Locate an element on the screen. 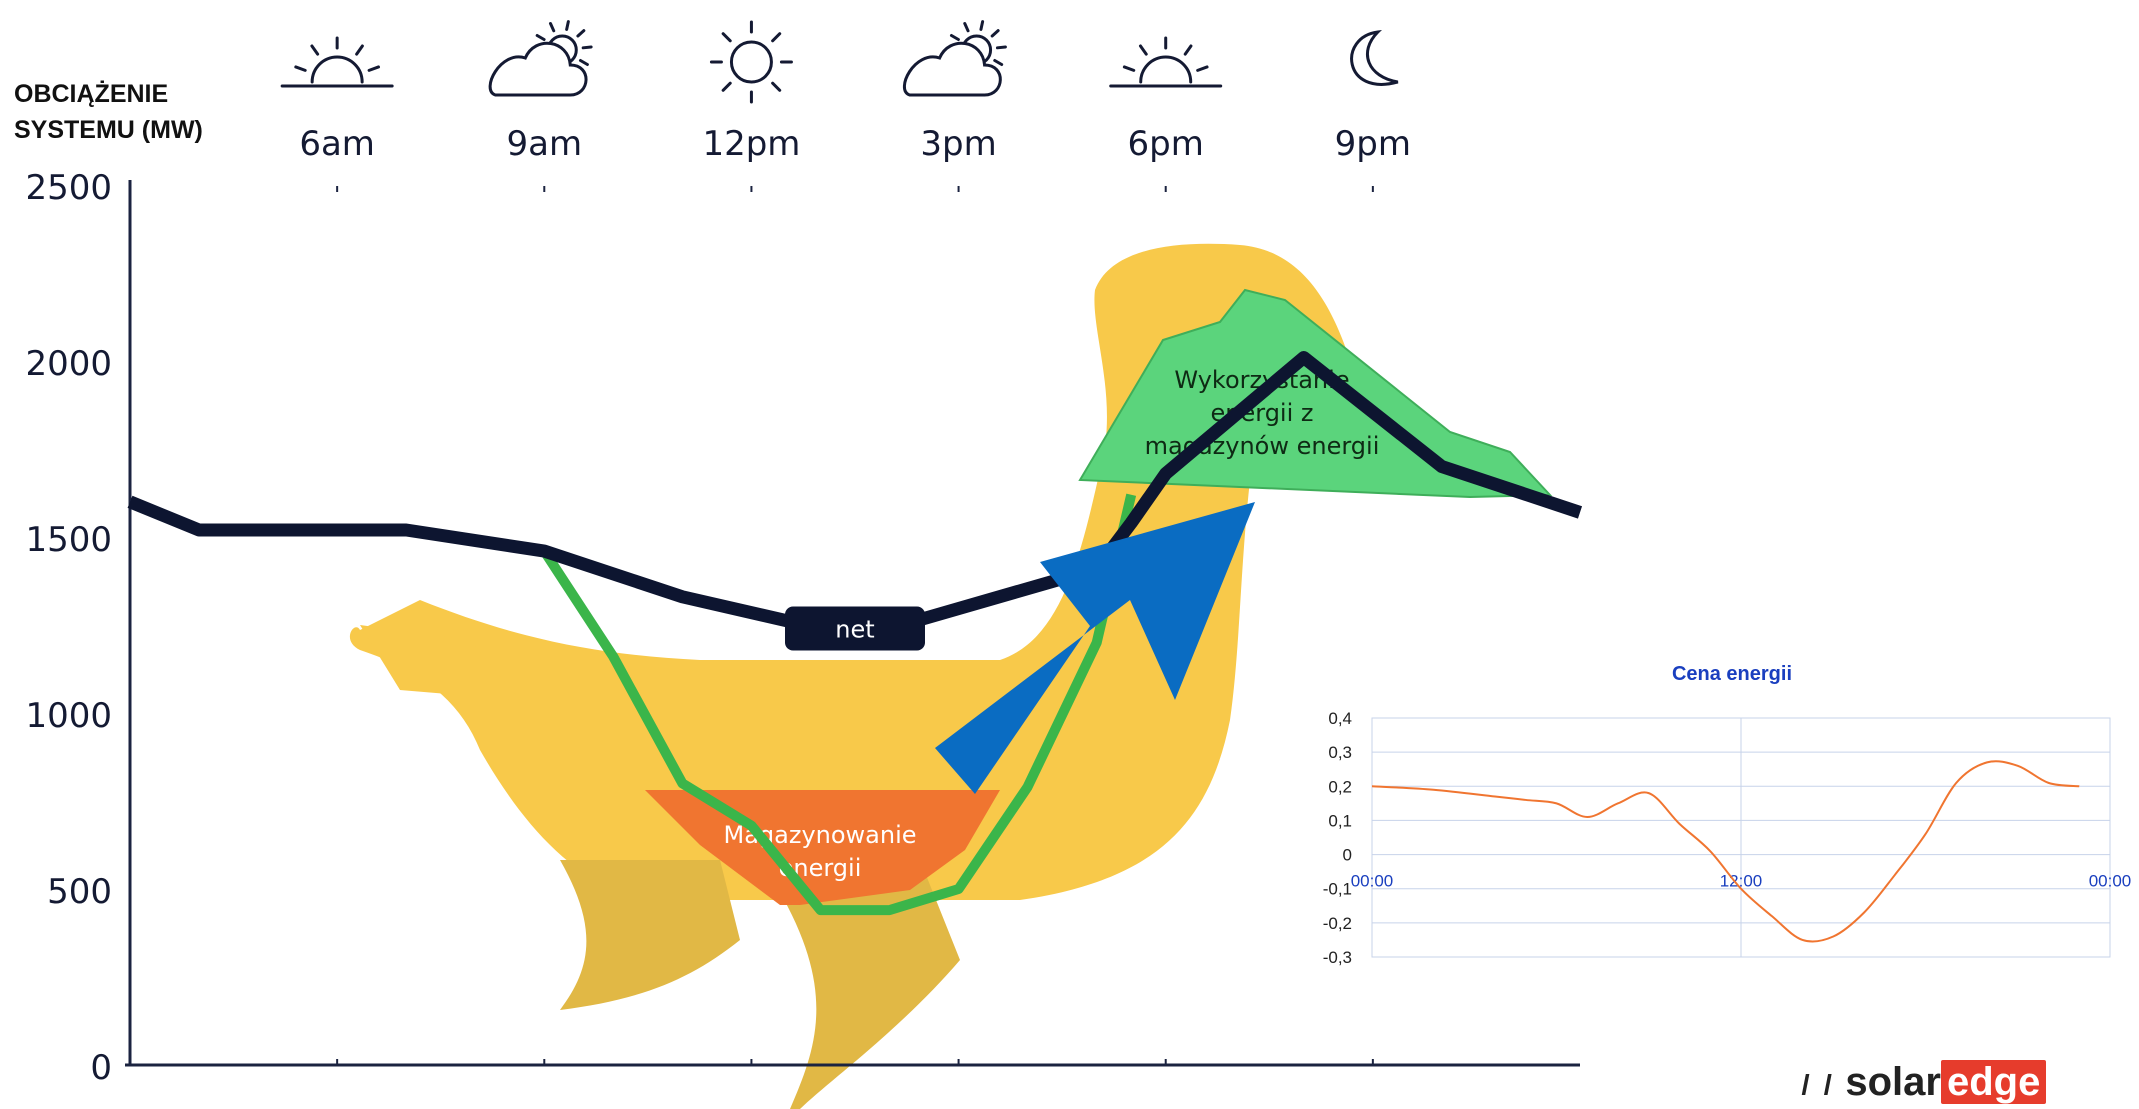 The image size is (2139, 1109). y-tick-label: 2000 is located at coordinates (68, 364).